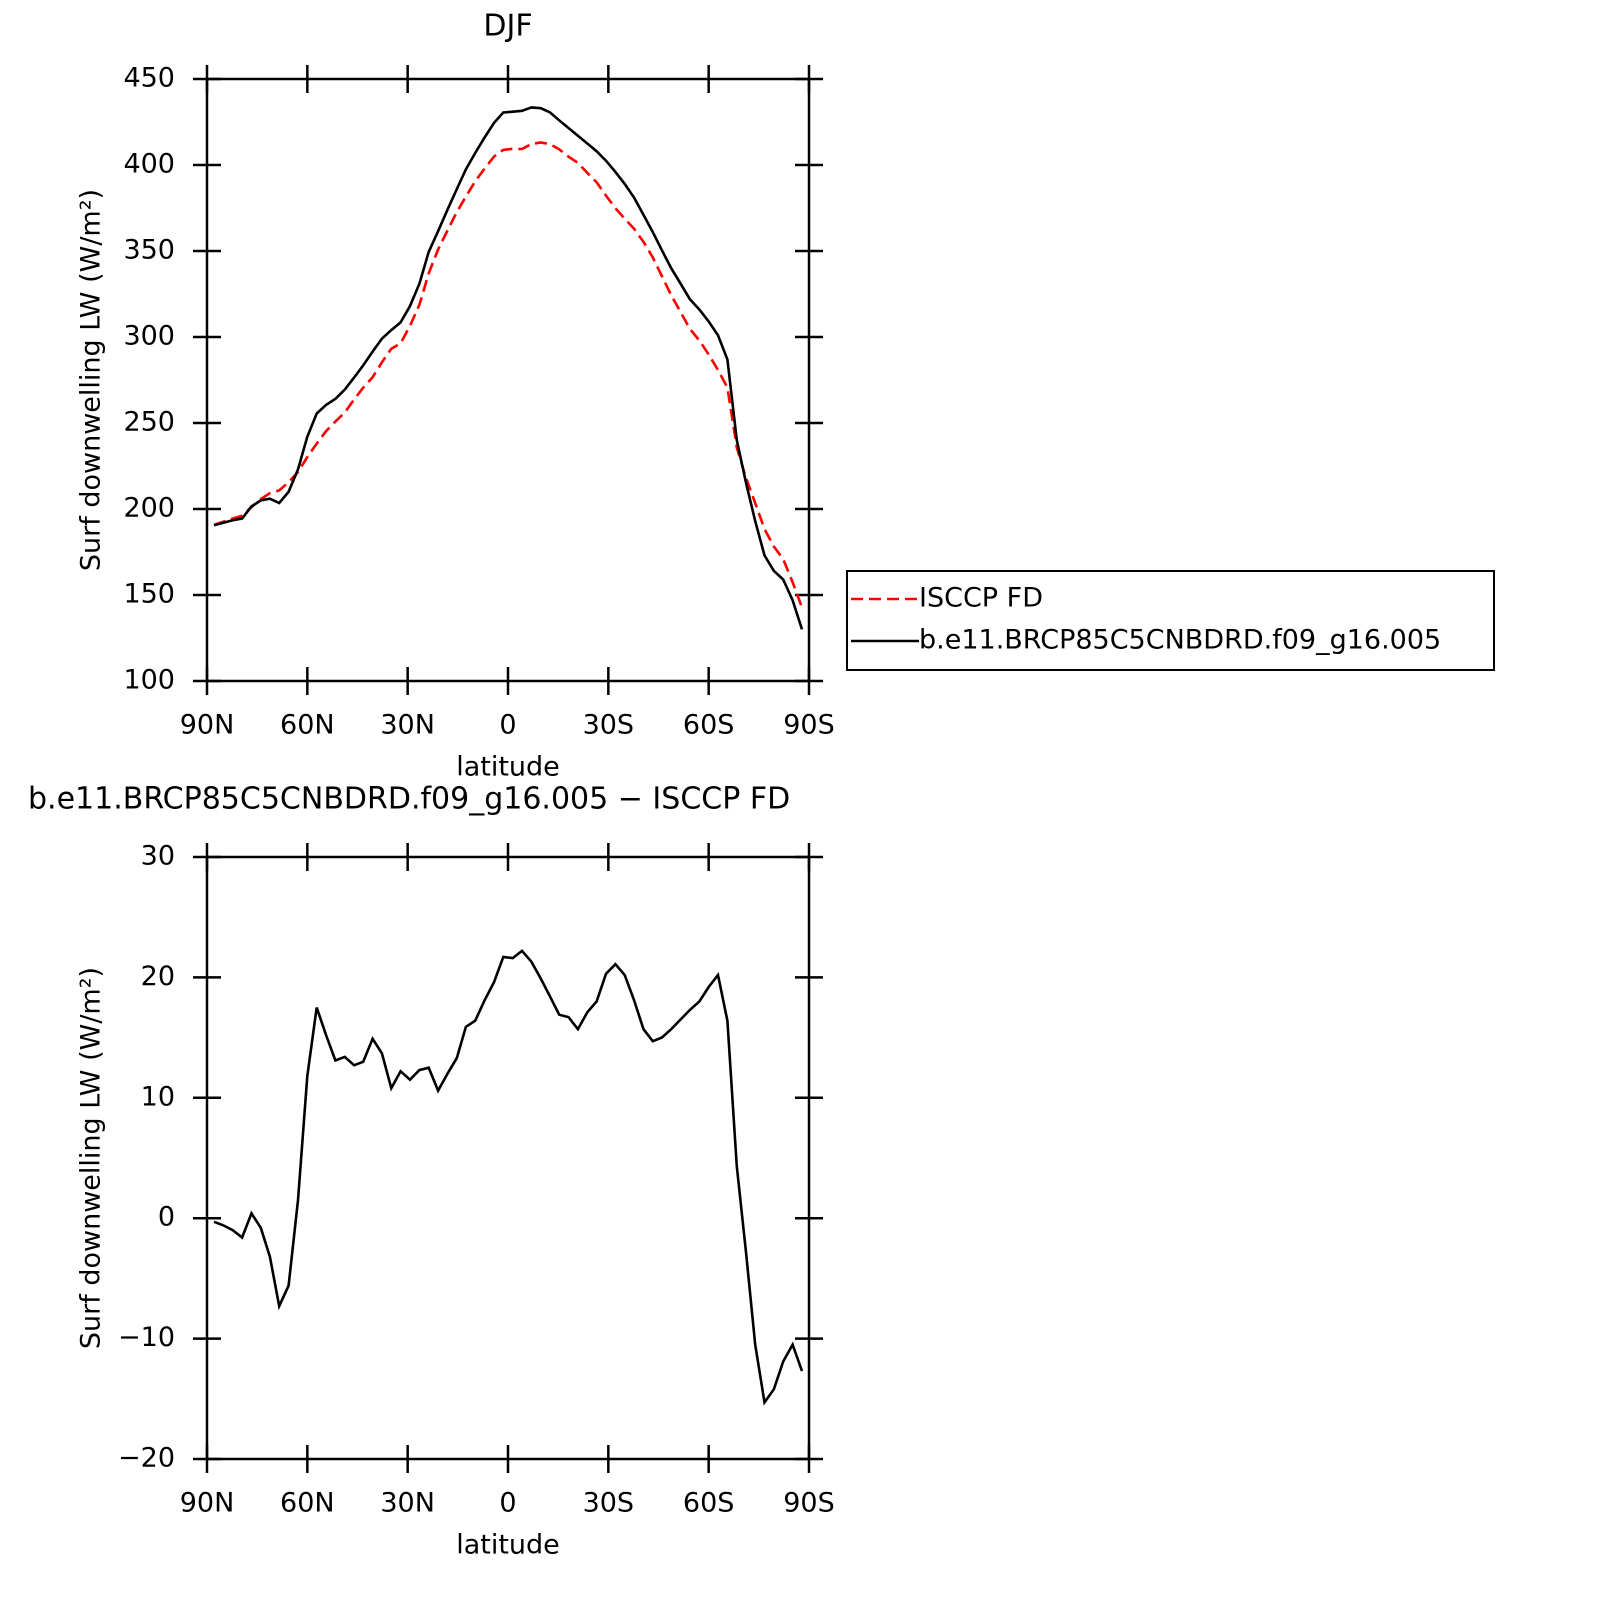 The height and width of the screenshot is (1608, 1608). What do you see at coordinates (149, 508) in the screenshot?
I see `y-tick-label: 200` at bounding box center [149, 508].